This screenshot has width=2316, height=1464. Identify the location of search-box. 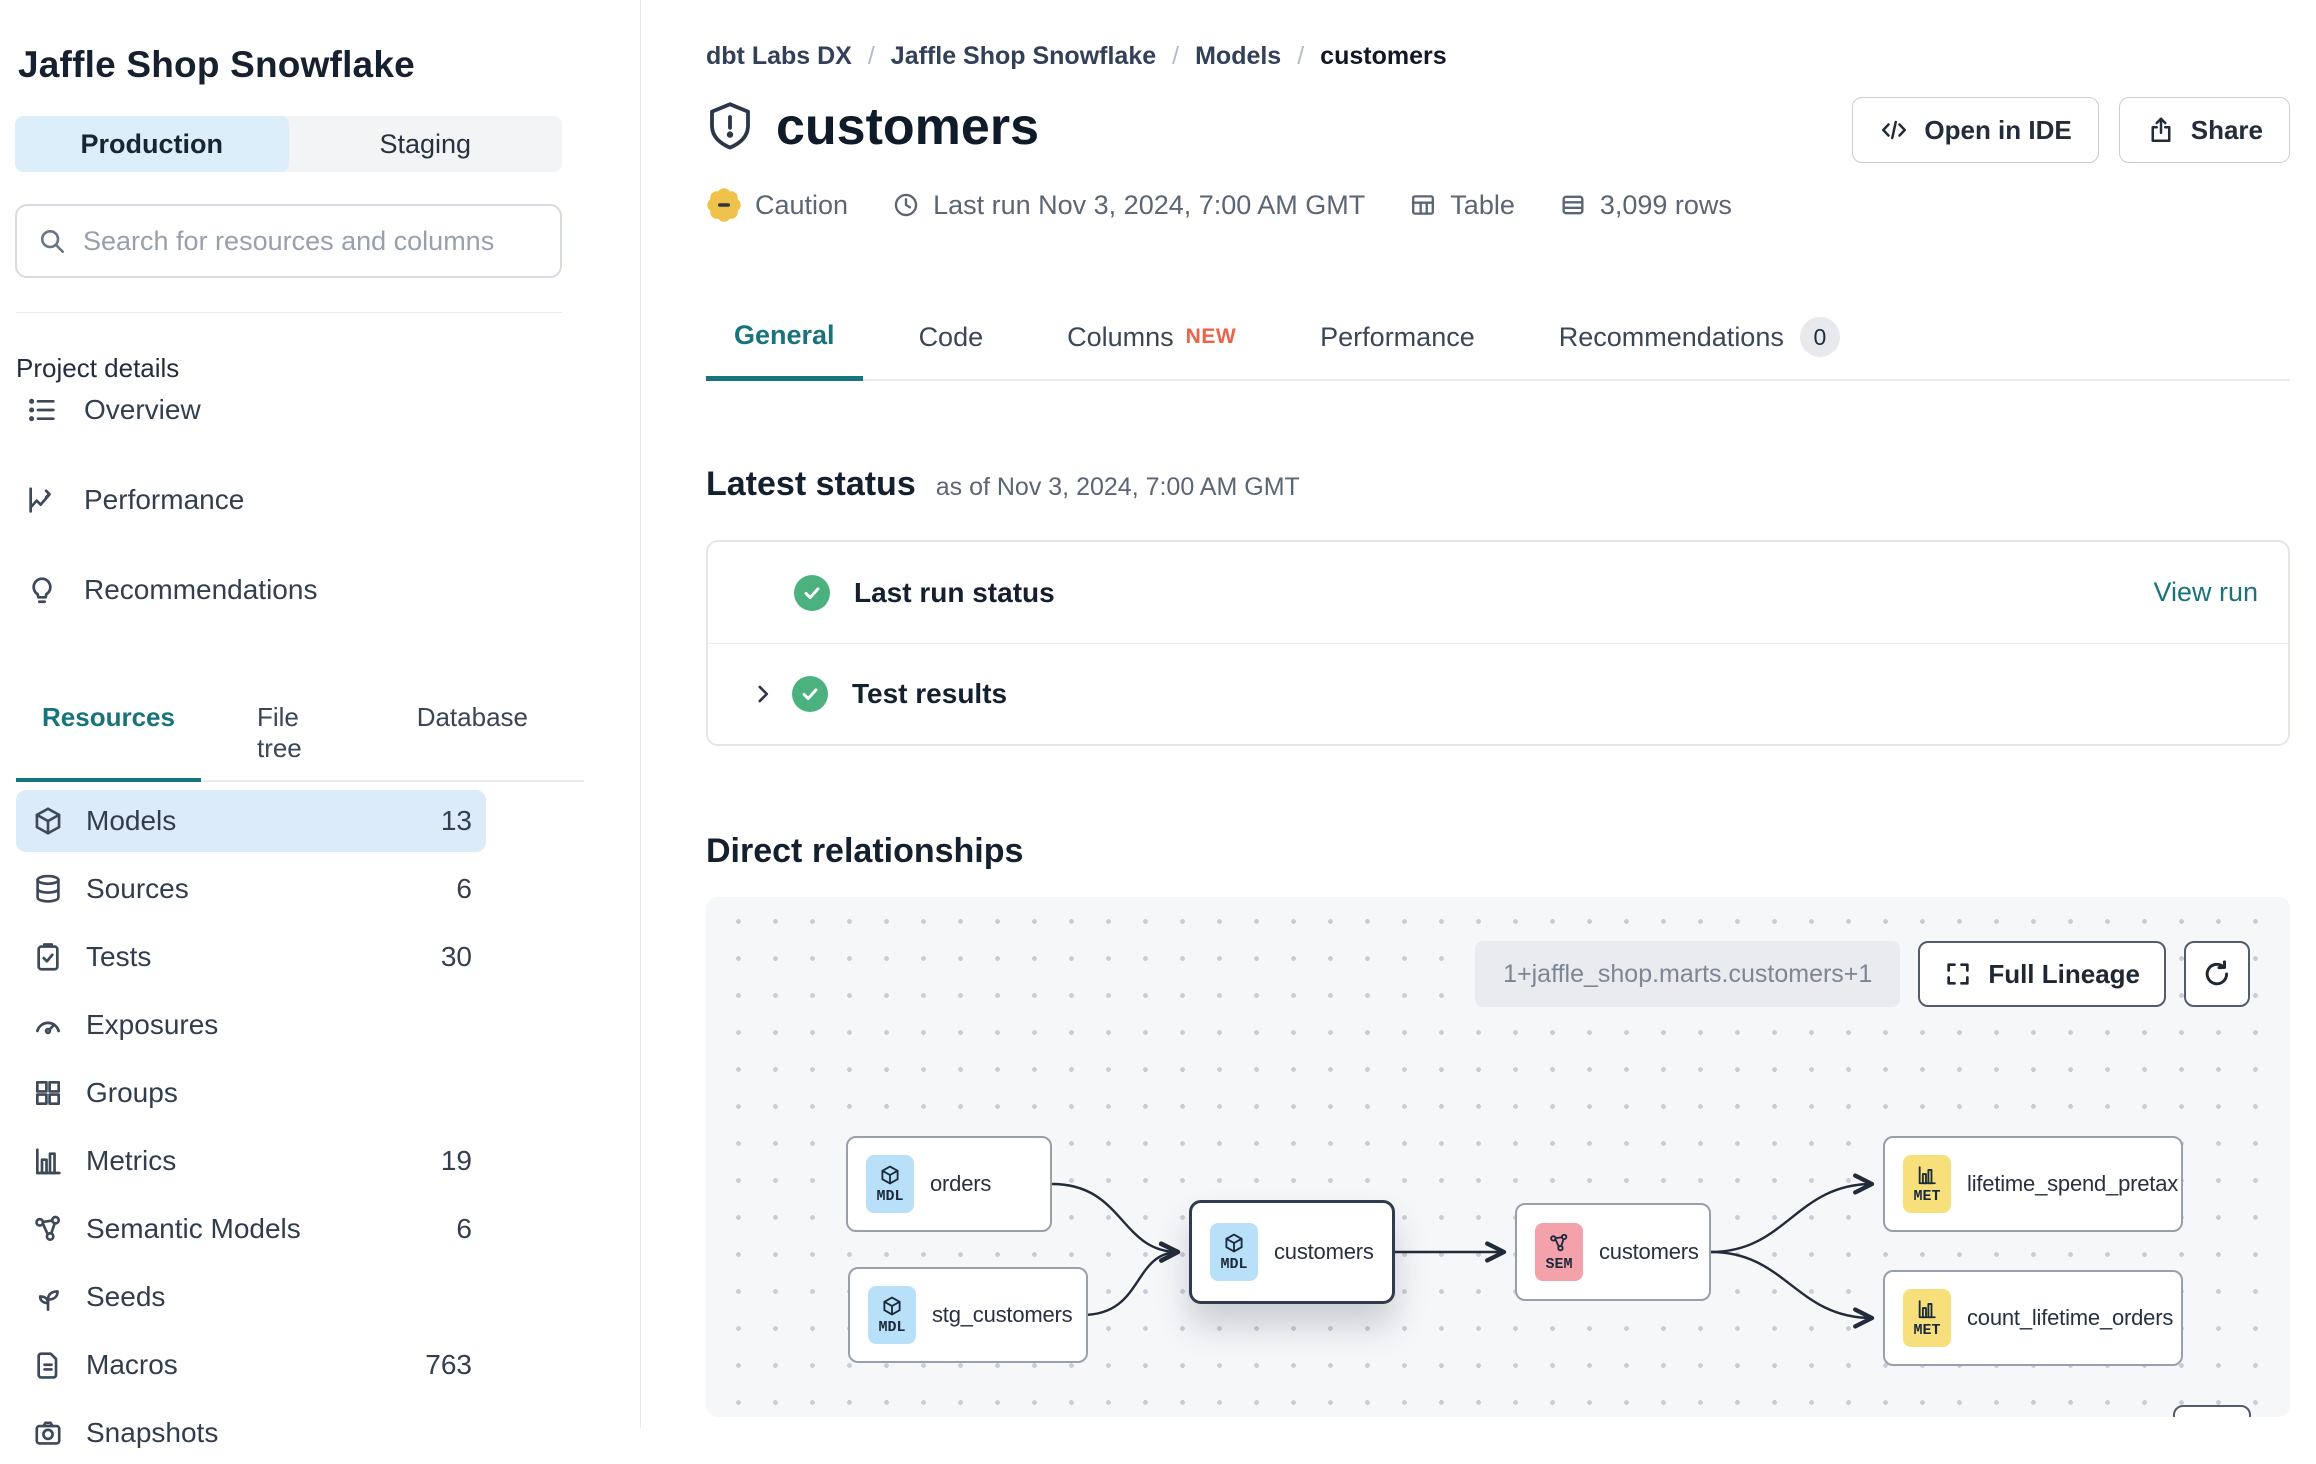
(288, 241).